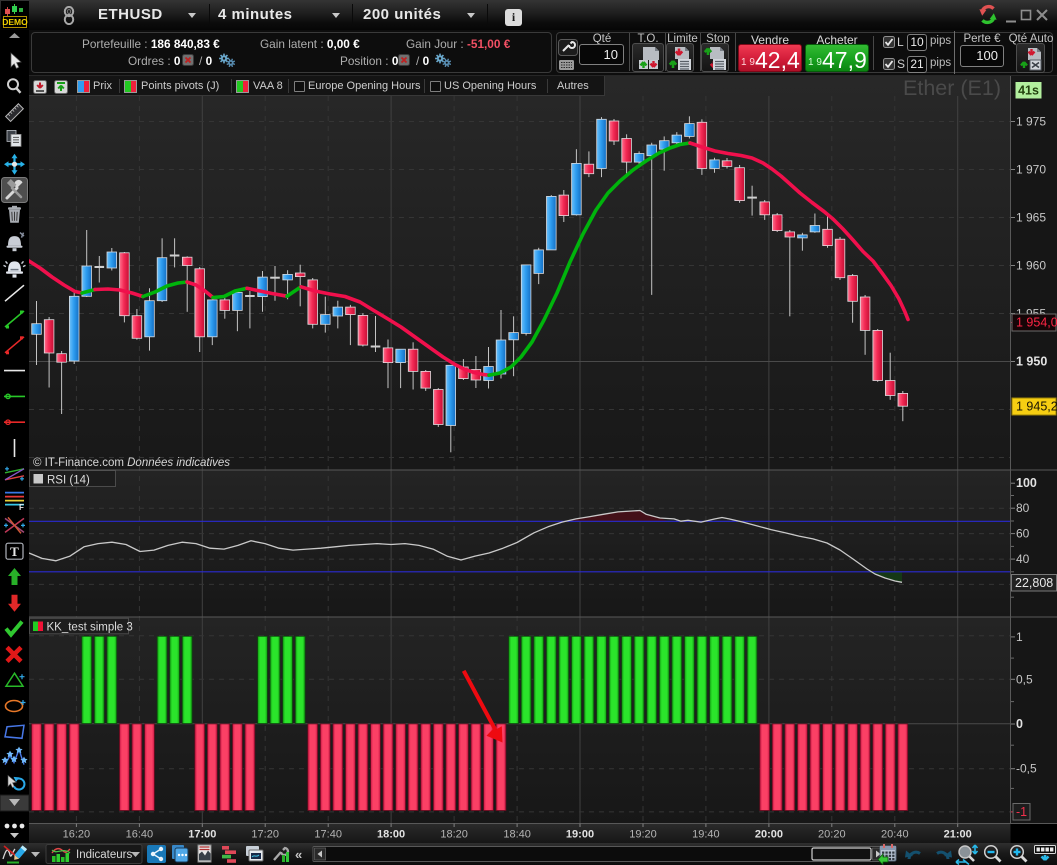  Describe the element at coordinates (90, 628) in the screenshot. I see `svg-text: KK_test simple 3` at that location.